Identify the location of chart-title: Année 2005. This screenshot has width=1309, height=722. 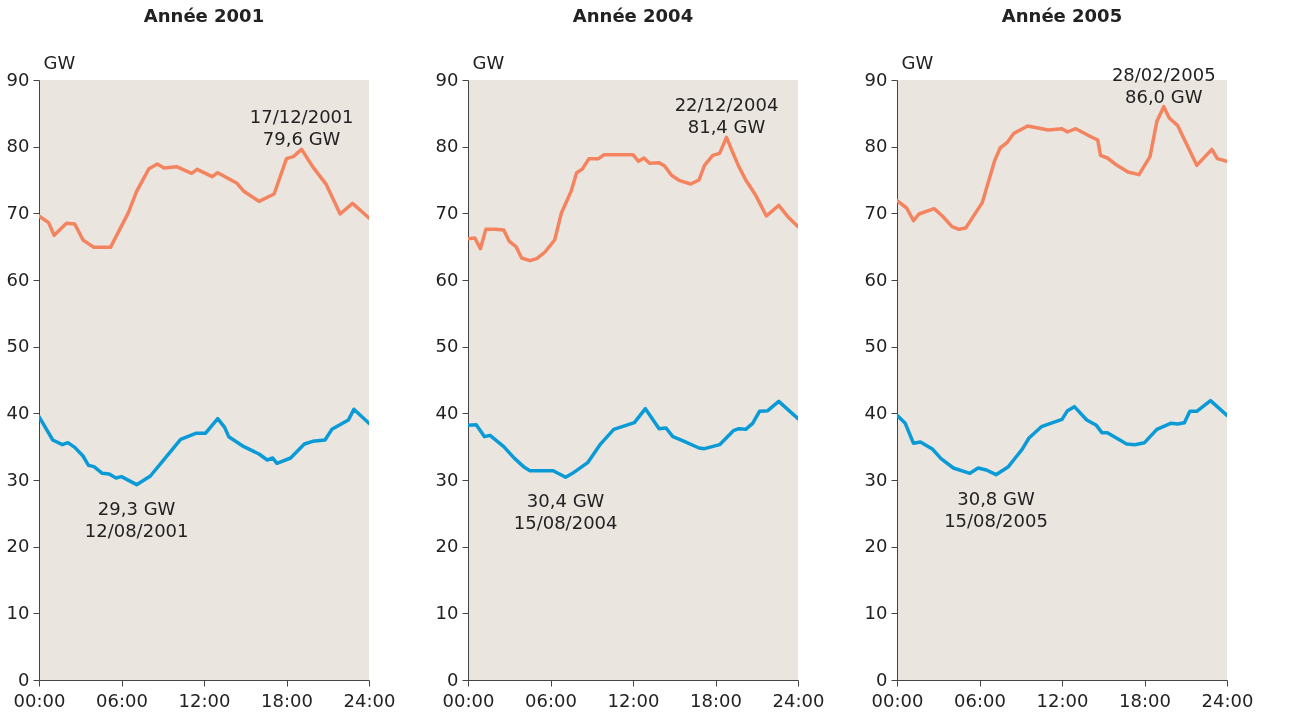
(1062, 15).